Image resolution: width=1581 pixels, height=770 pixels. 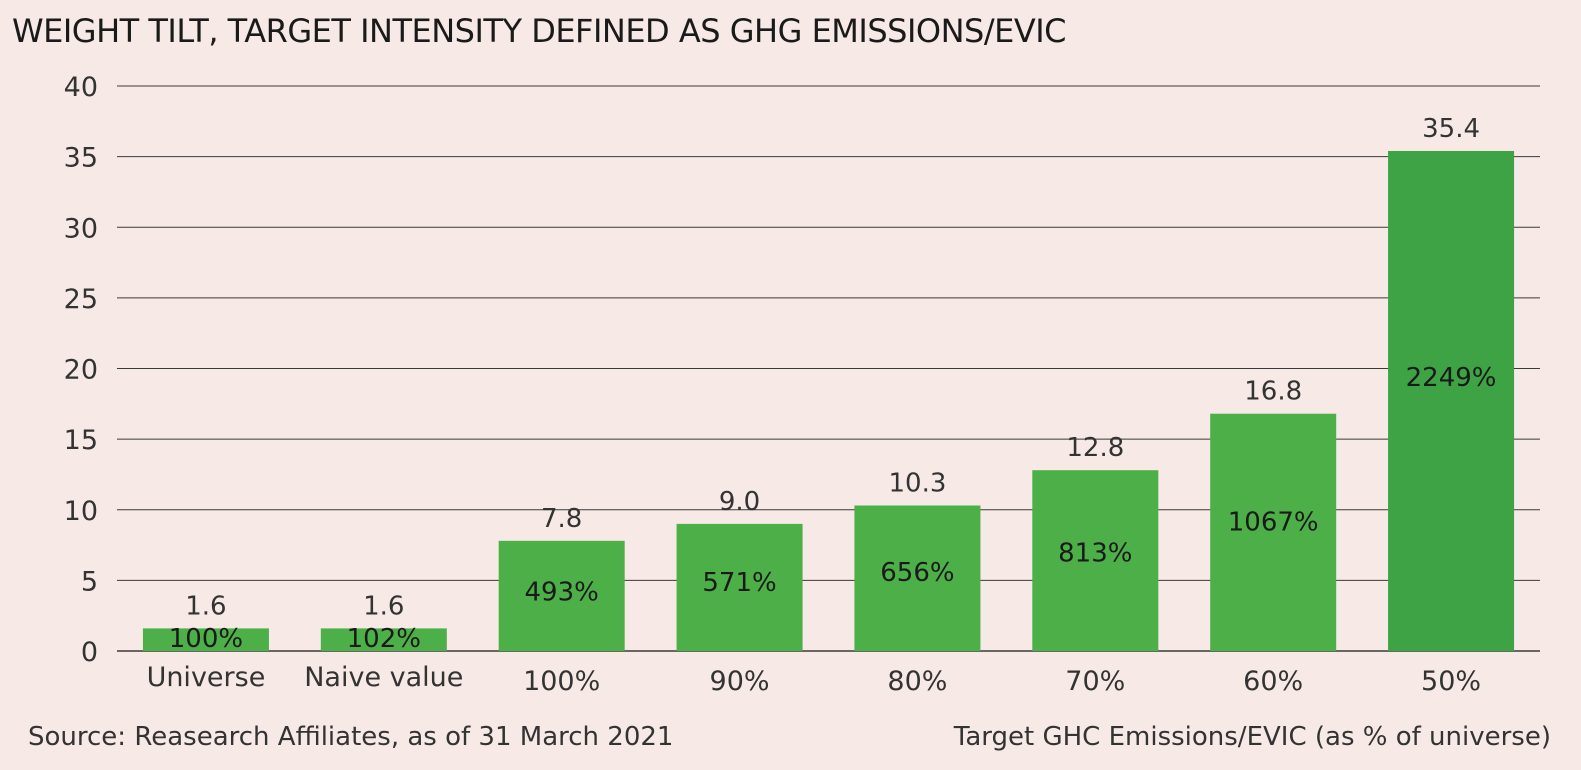 I want to click on bar-inner-label-6: 813%, so click(x=1095, y=554).